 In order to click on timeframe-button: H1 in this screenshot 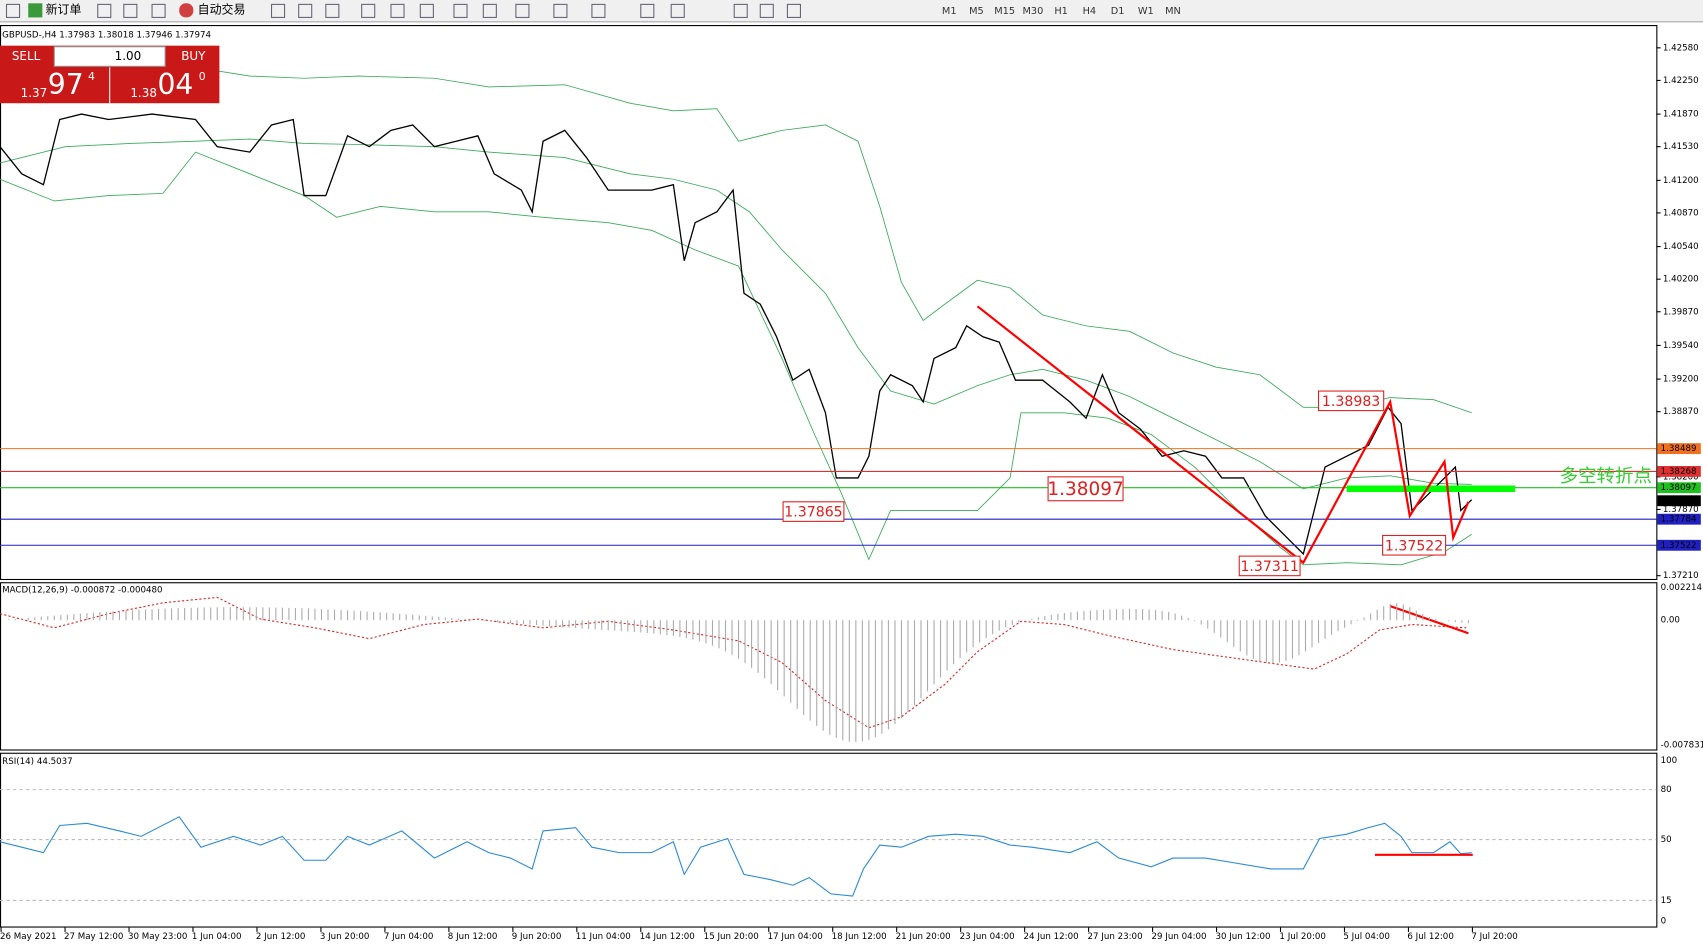, I will do `click(1061, 11)`.